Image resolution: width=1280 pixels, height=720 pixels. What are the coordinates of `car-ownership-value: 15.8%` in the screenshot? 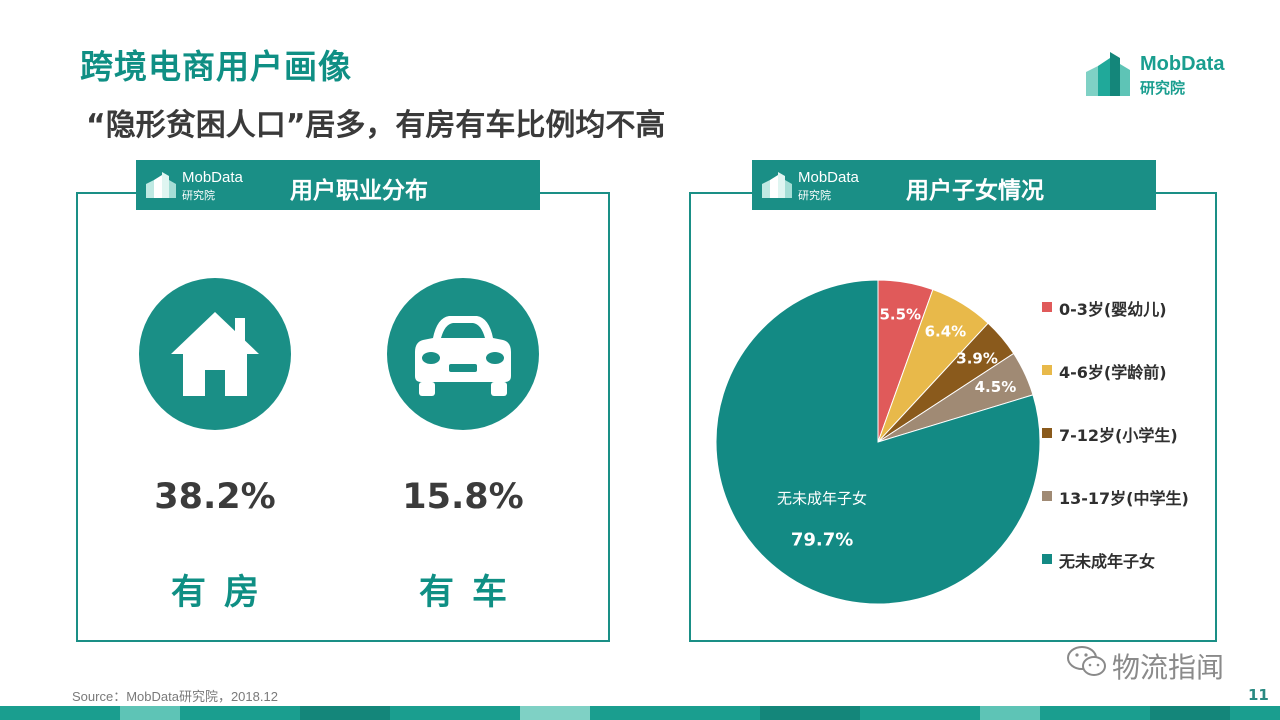 It's located at (463, 497).